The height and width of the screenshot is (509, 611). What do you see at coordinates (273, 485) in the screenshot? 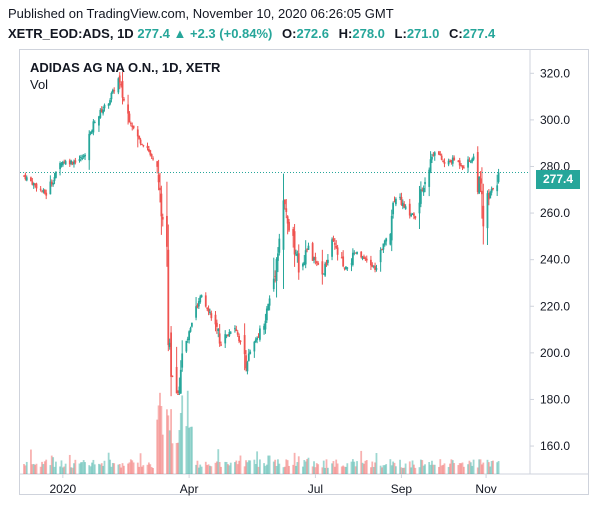
I see `time-scale: 2020 Apr Jul Sep Nov` at bounding box center [273, 485].